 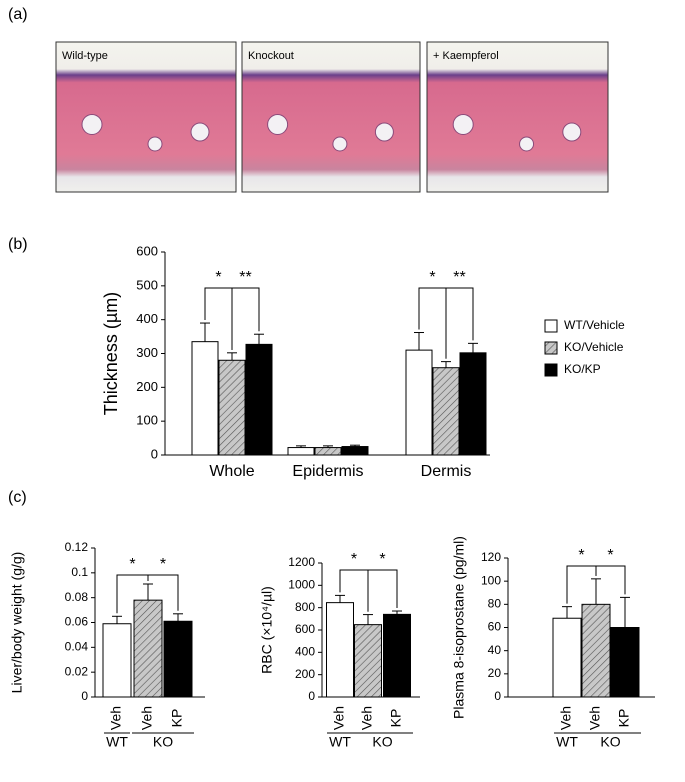 What do you see at coordinates (77, 597) in the screenshot?
I see `y-tick-label: 0.08` at bounding box center [77, 597].